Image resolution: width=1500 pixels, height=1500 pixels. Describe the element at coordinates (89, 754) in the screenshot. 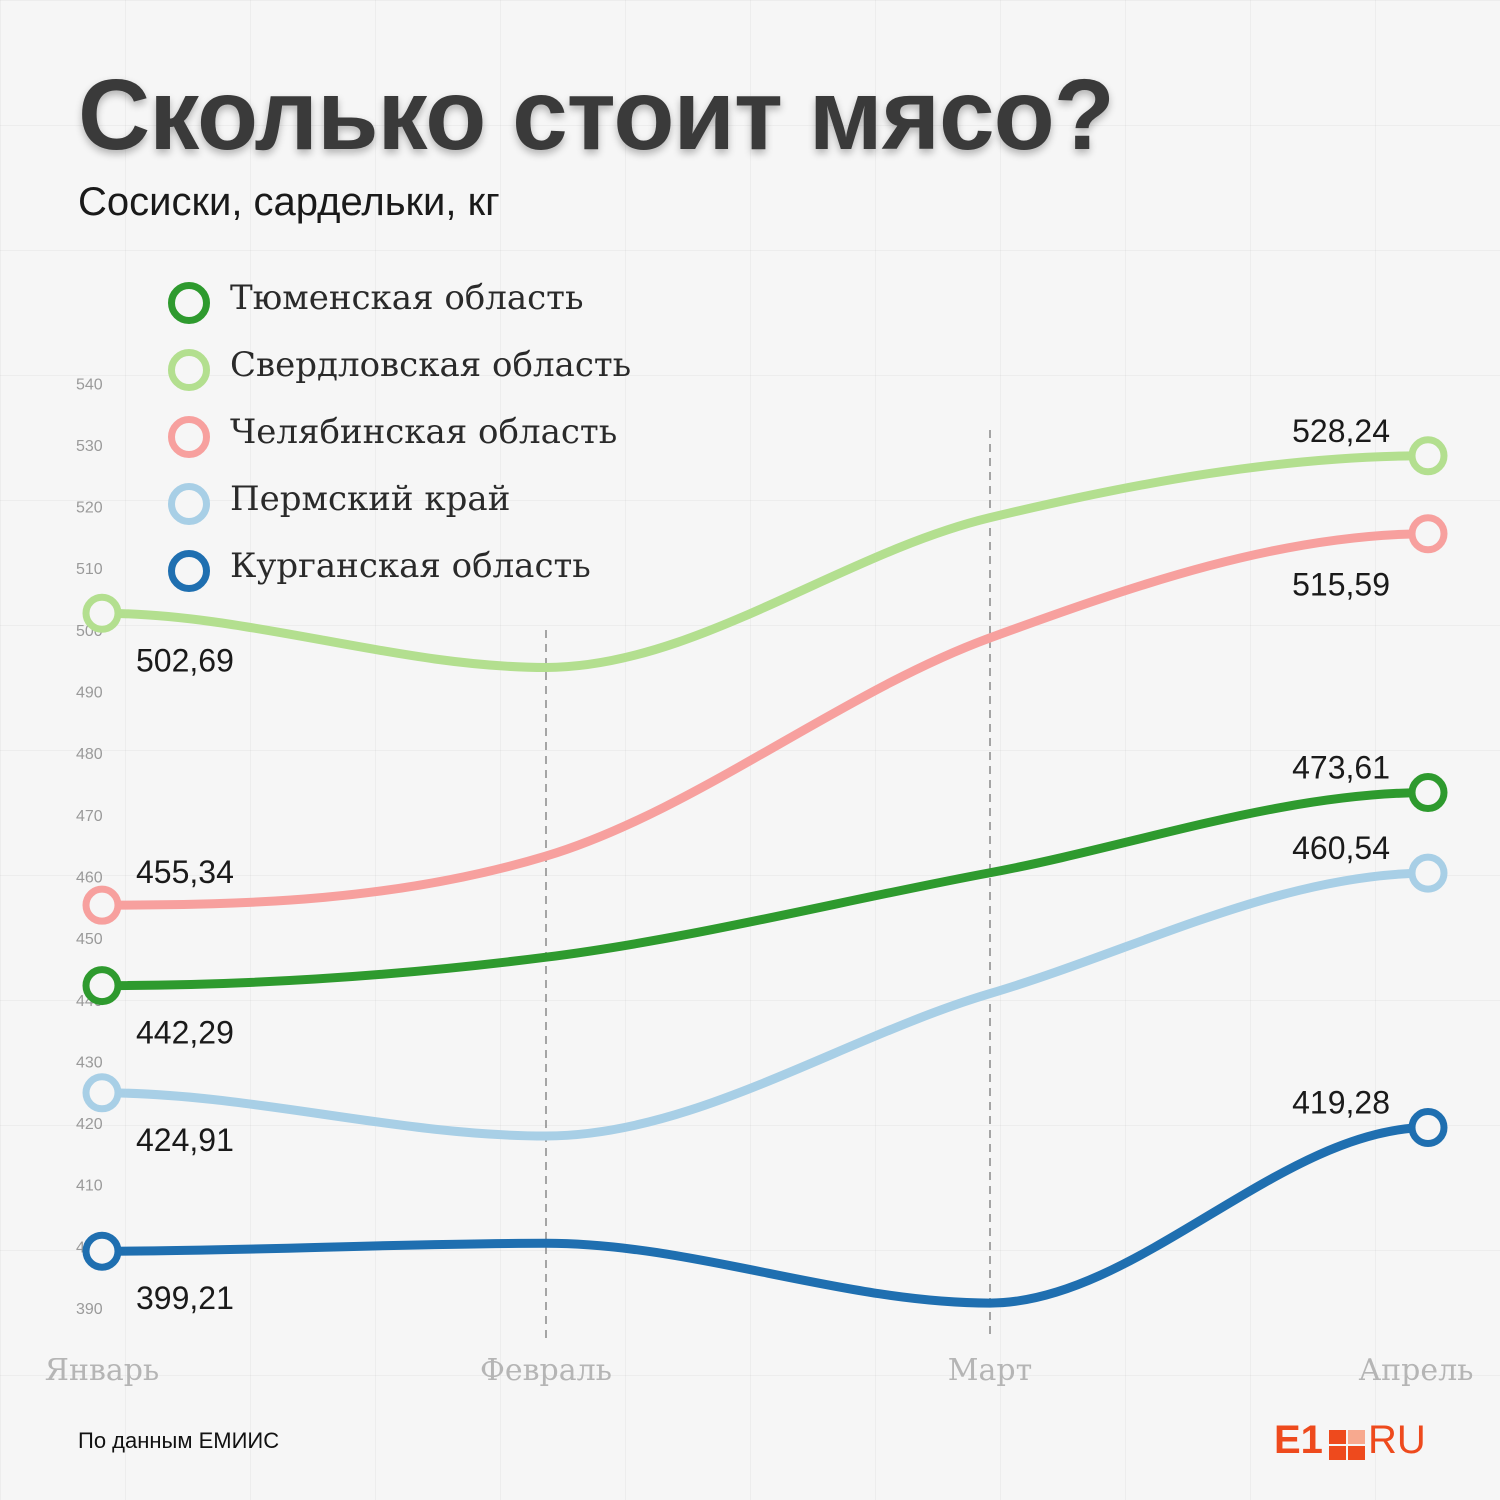

I see `y-tick-label: 480` at that location.